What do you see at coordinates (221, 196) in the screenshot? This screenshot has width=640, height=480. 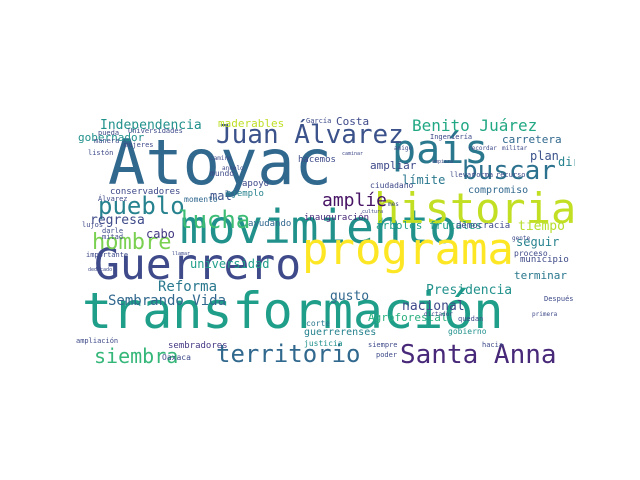 I see `word-mal: mal` at bounding box center [221, 196].